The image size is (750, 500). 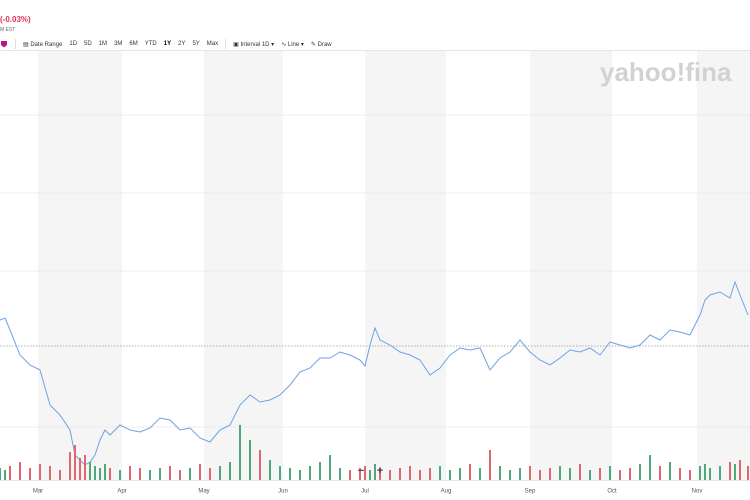 I want to click on shield-icon, so click(x=4, y=44).